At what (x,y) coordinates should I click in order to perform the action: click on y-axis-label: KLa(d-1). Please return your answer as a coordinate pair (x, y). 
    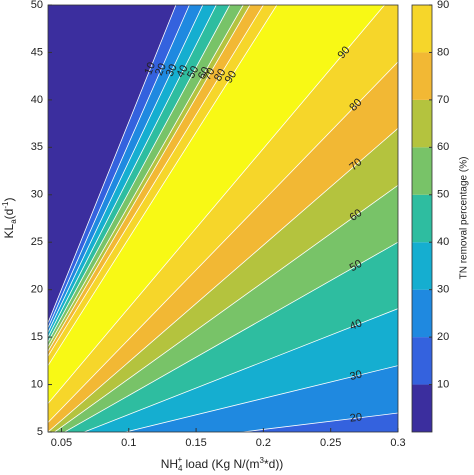
    Looking at the image, I should click on (9, 218).